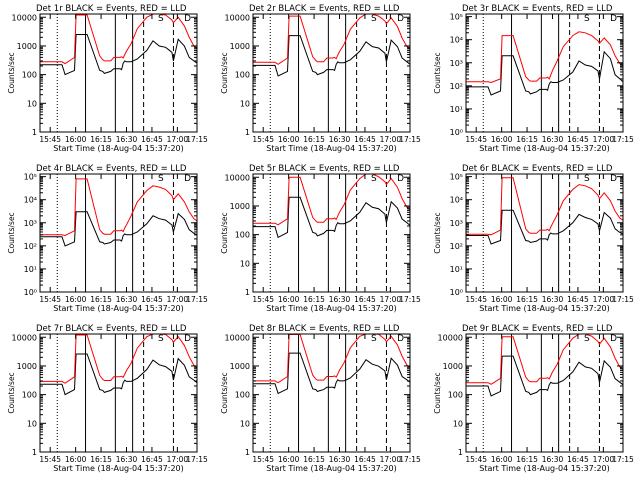 Image resolution: width=640 pixels, height=480 pixels. Describe the element at coordinates (324, 169) in the screenshot. I see `panel-title: Det 5r BLACK = Events, RED = LLD` at that location.